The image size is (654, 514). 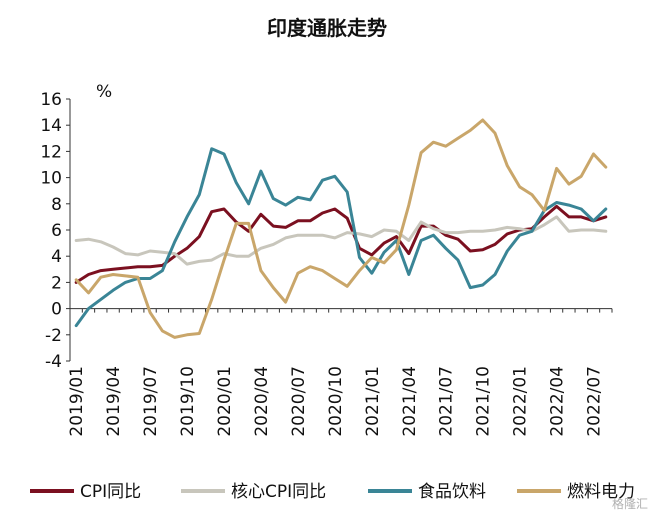 I want to click on y-tick-label: 16, so click(x=51, y=100).